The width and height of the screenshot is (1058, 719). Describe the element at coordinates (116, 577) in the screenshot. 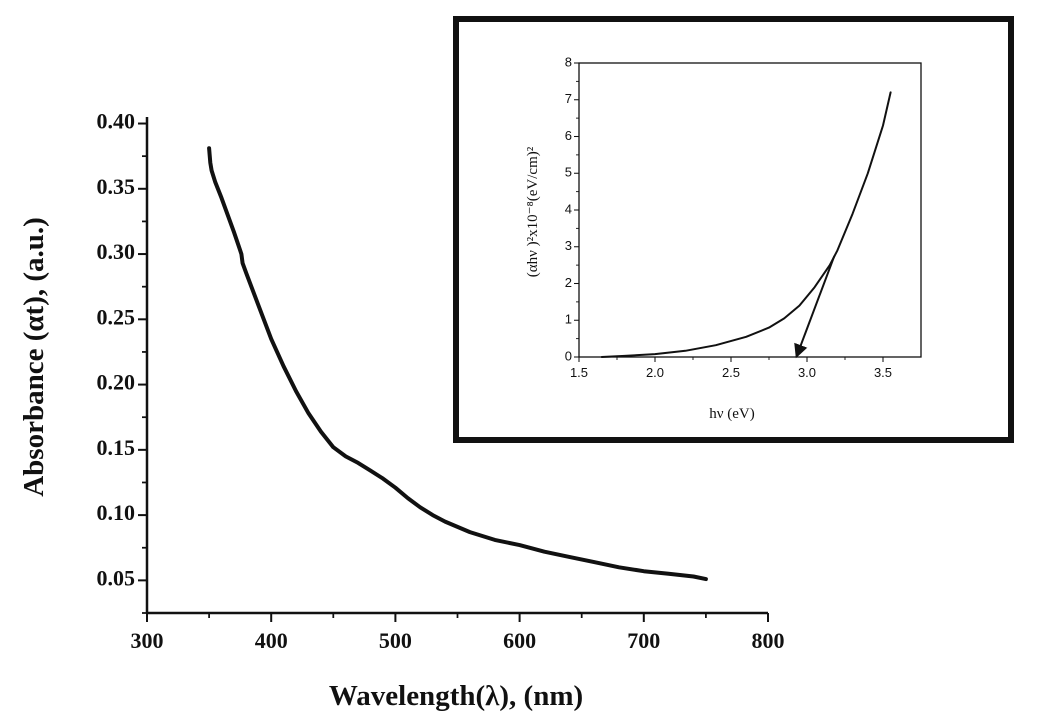

I see `main-y-tick-label: 0.05` at that location.